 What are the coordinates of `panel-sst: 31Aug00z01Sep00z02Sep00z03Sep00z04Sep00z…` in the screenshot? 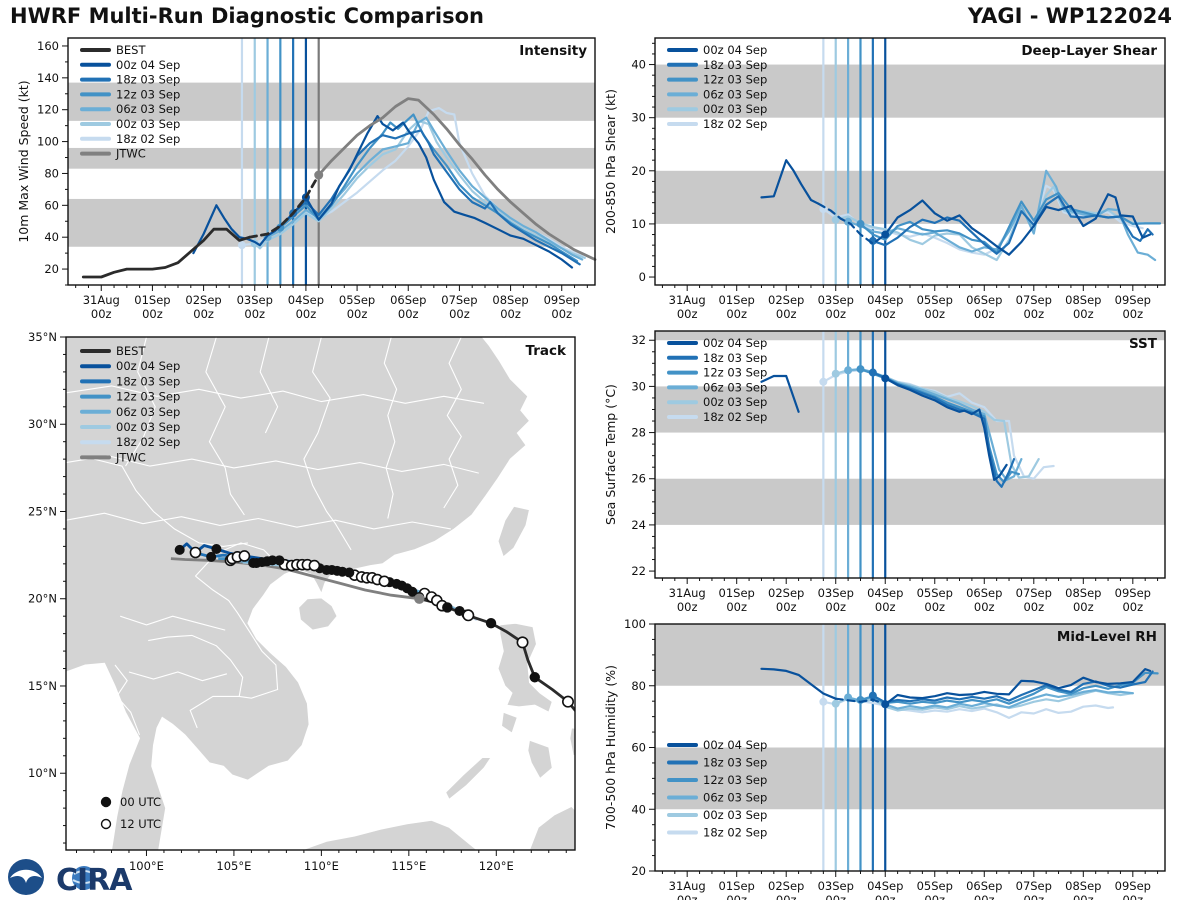 It's located at (884, 472).